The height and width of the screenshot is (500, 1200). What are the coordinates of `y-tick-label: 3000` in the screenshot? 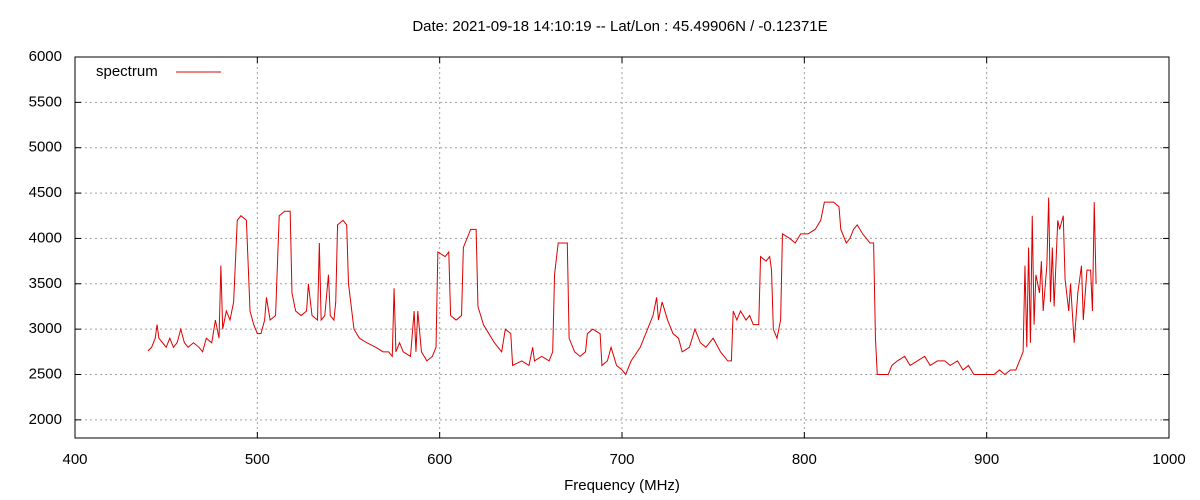 It's located at (45, 328).